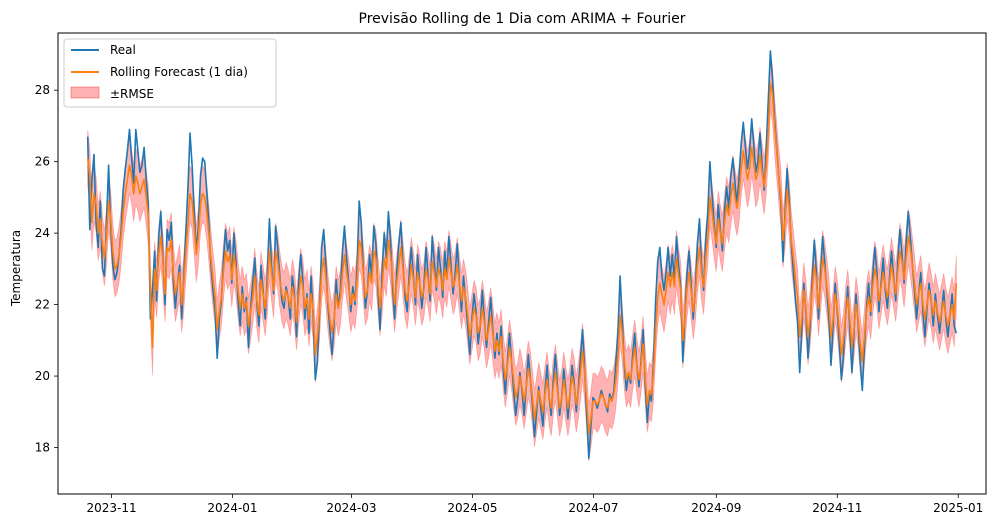 This screenshot has height=528, width=997. I want to click on y-tick-label: 26, so click(42, 162).